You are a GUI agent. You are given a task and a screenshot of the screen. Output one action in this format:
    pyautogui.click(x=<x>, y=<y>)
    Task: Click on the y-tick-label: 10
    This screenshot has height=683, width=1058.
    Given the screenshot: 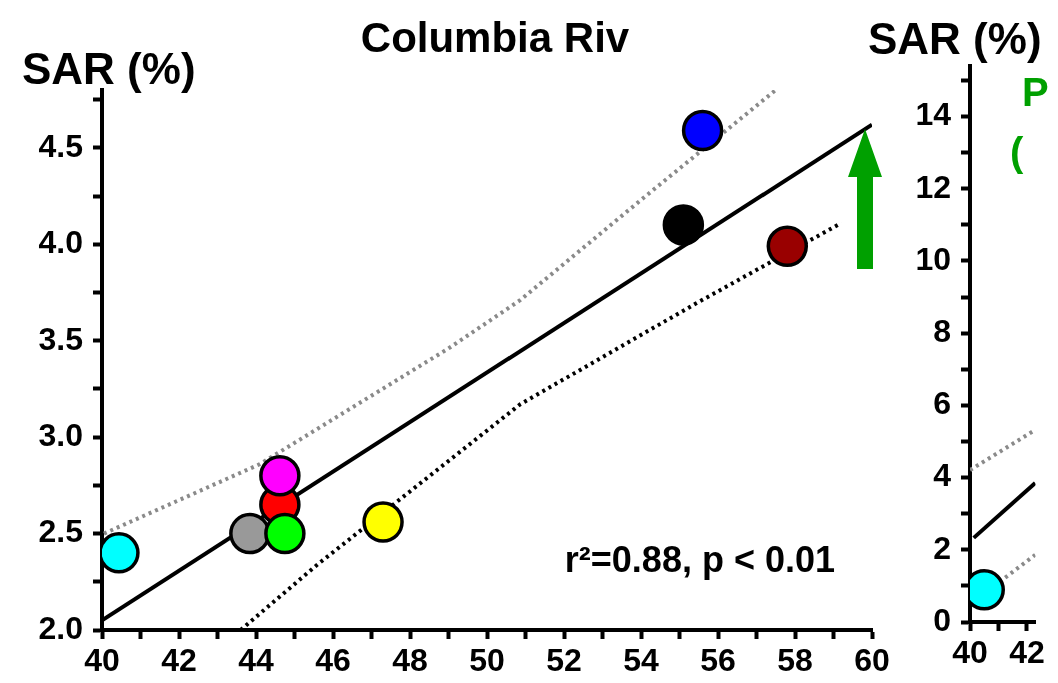 What is the action you would take?
    pyautogui.click(x=933, y=258)
    